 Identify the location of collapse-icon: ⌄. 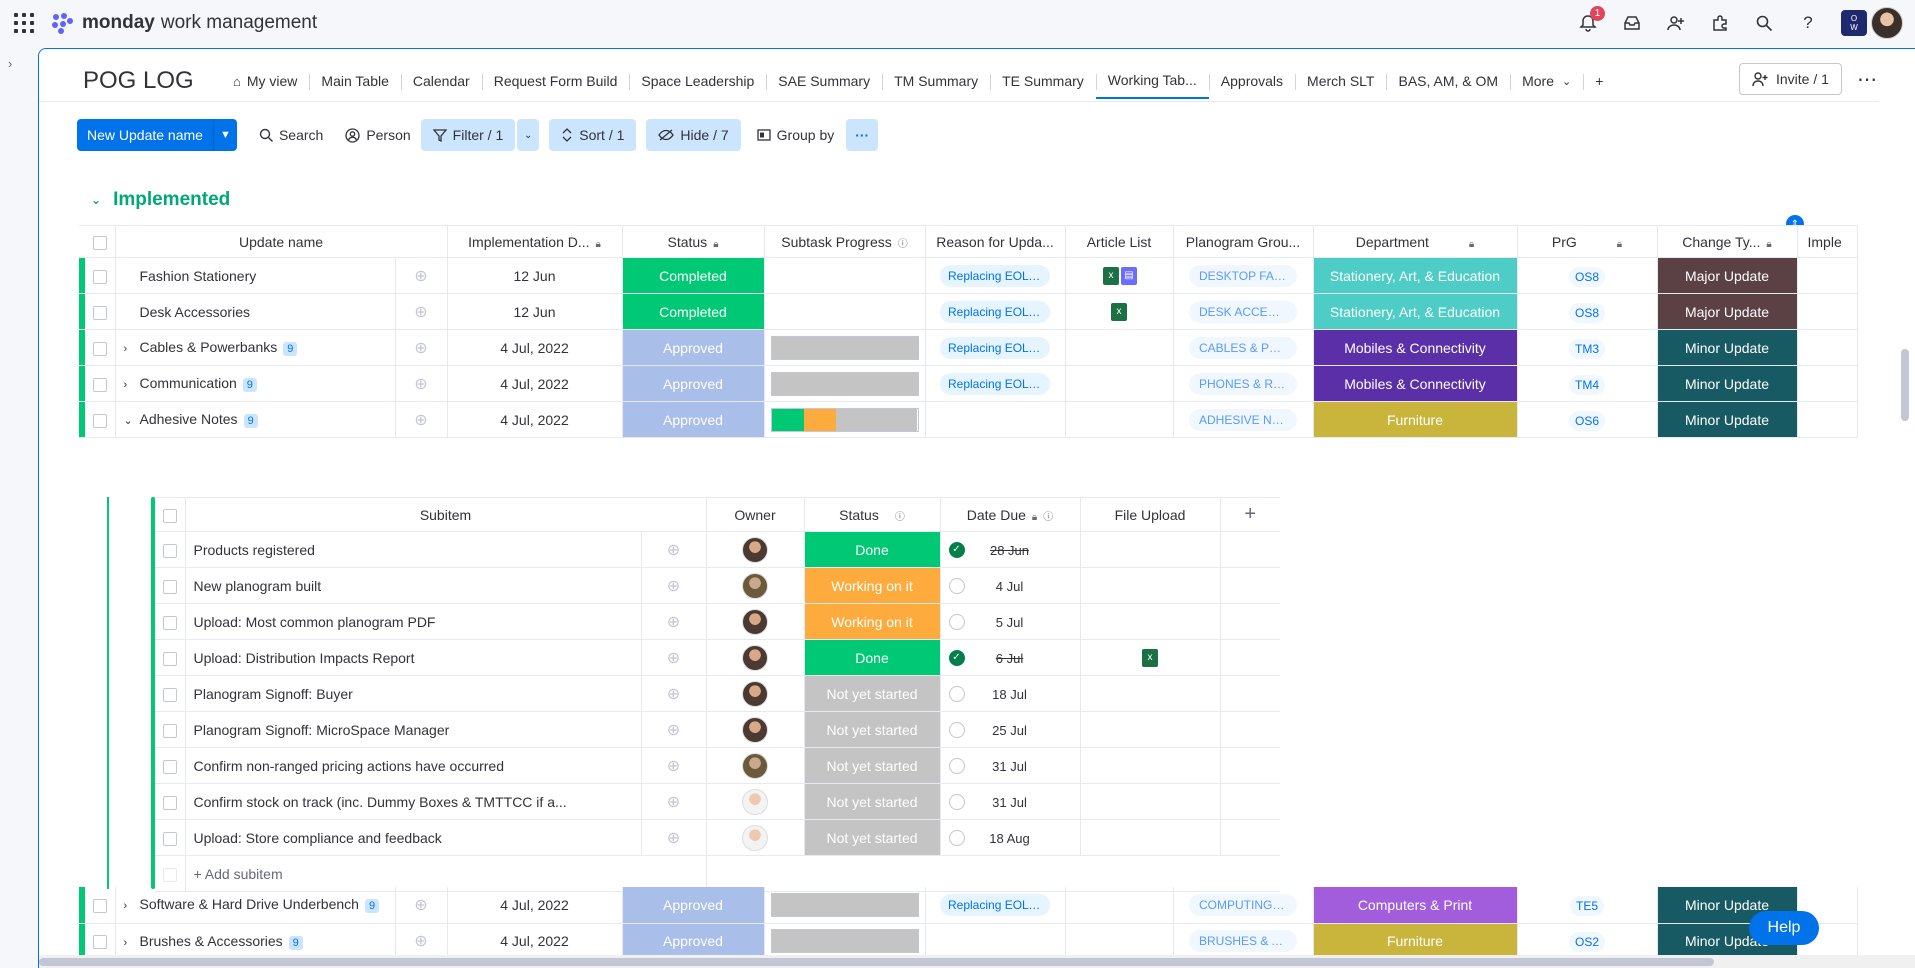
(128, 421).